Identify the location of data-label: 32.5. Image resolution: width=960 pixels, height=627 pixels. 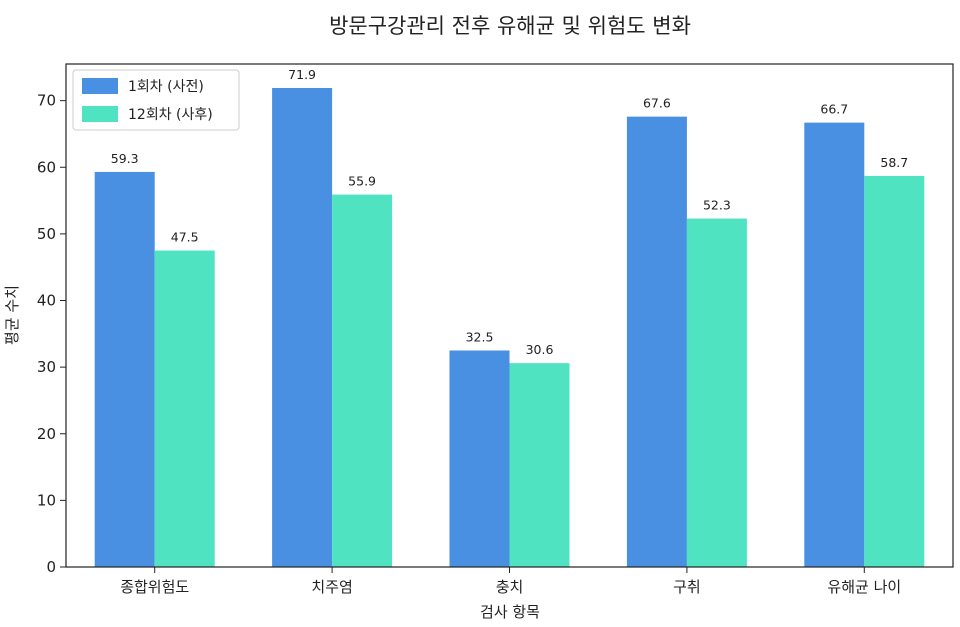
(480, 336).